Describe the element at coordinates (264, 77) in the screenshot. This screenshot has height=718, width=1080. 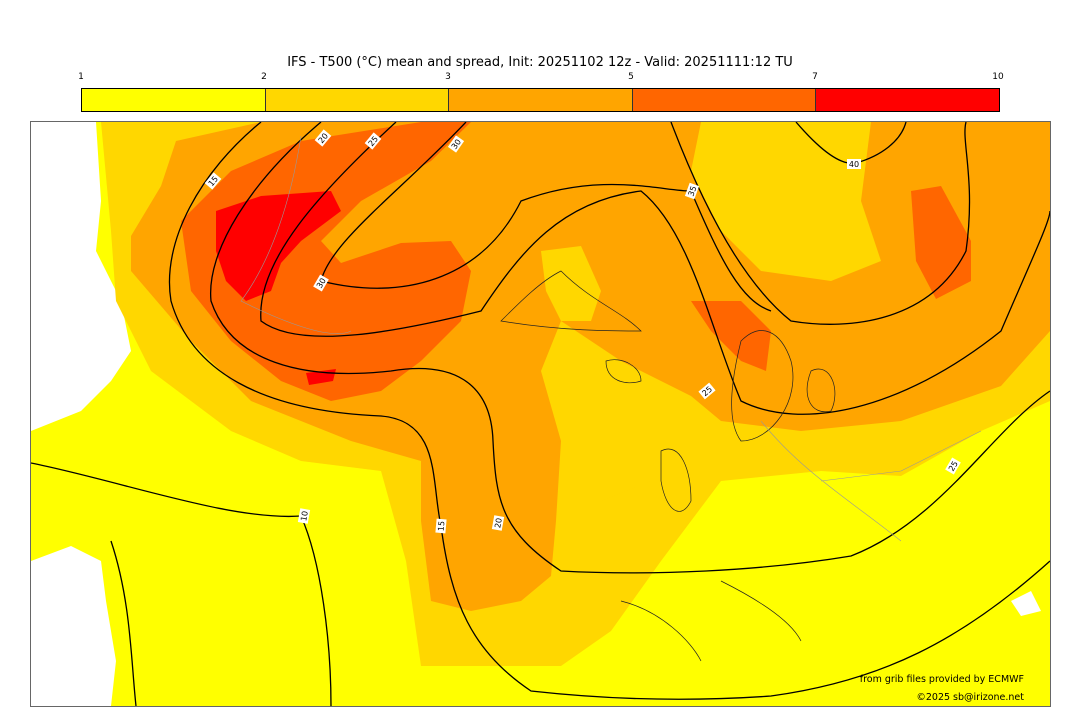
I see `colorbar-tick: 2` at that location.